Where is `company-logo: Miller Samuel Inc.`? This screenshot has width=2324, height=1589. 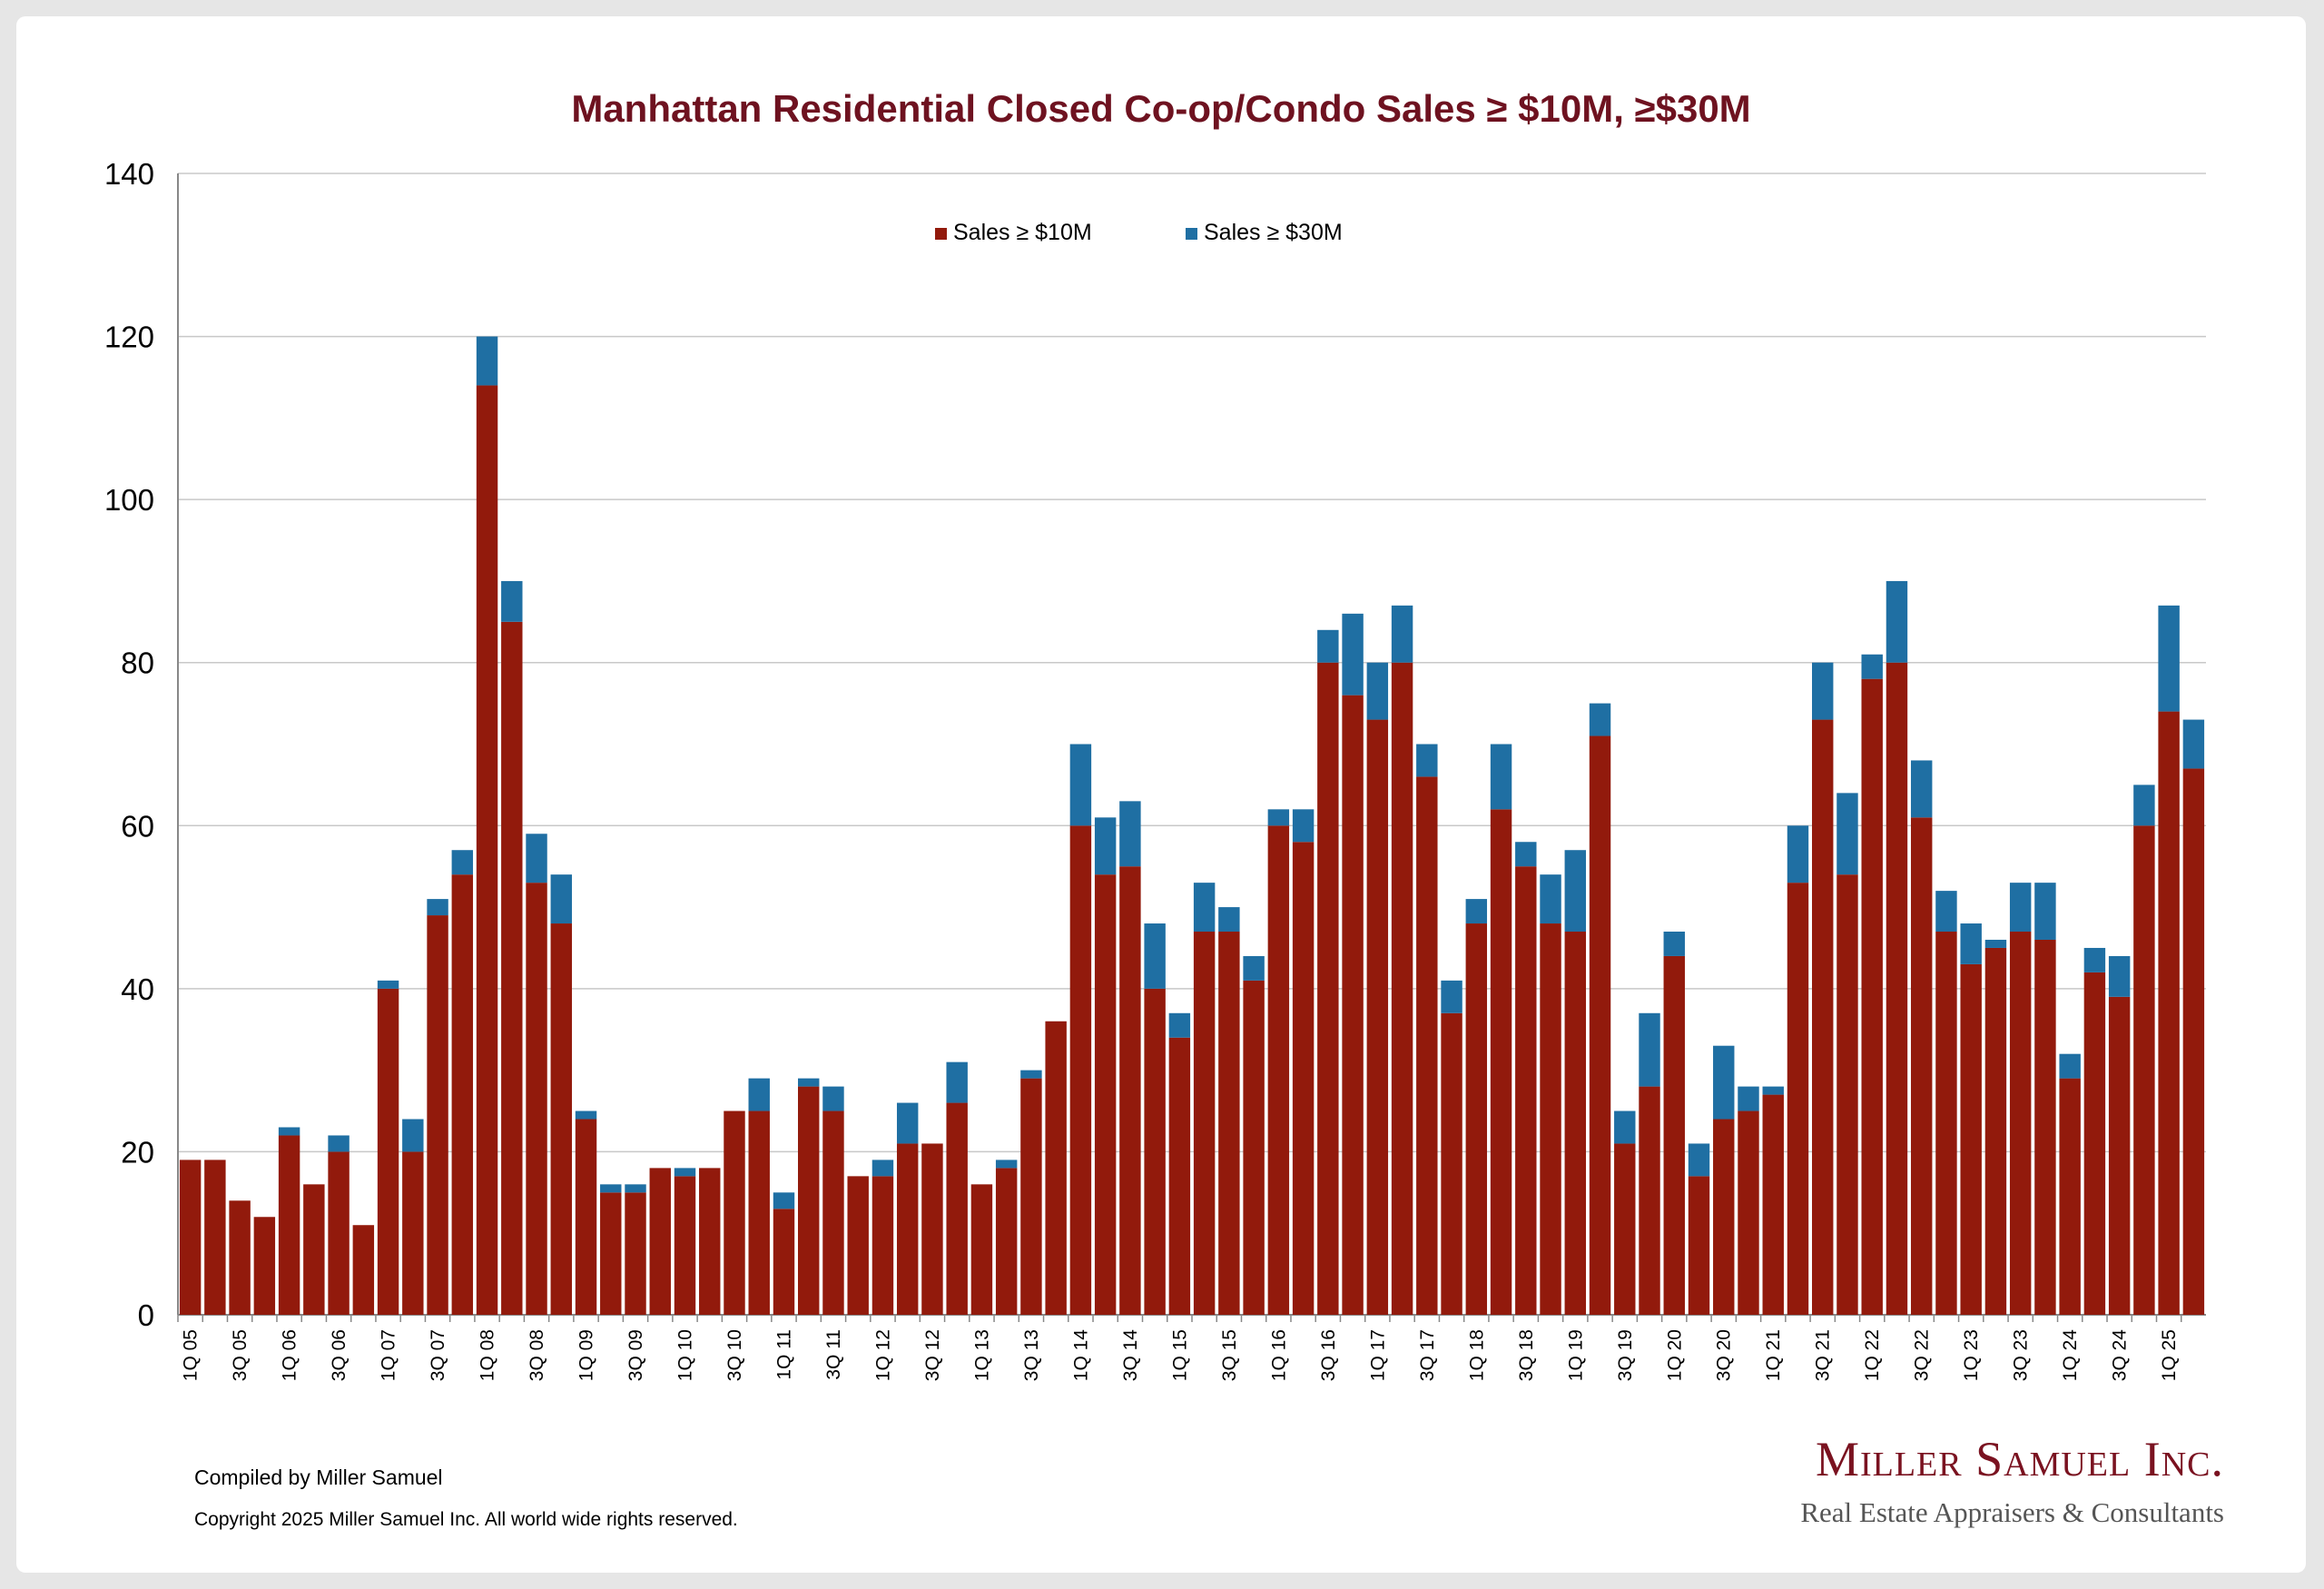 company-logo: Miller Samuel Inc. is located at coordinates (2019, 1459).